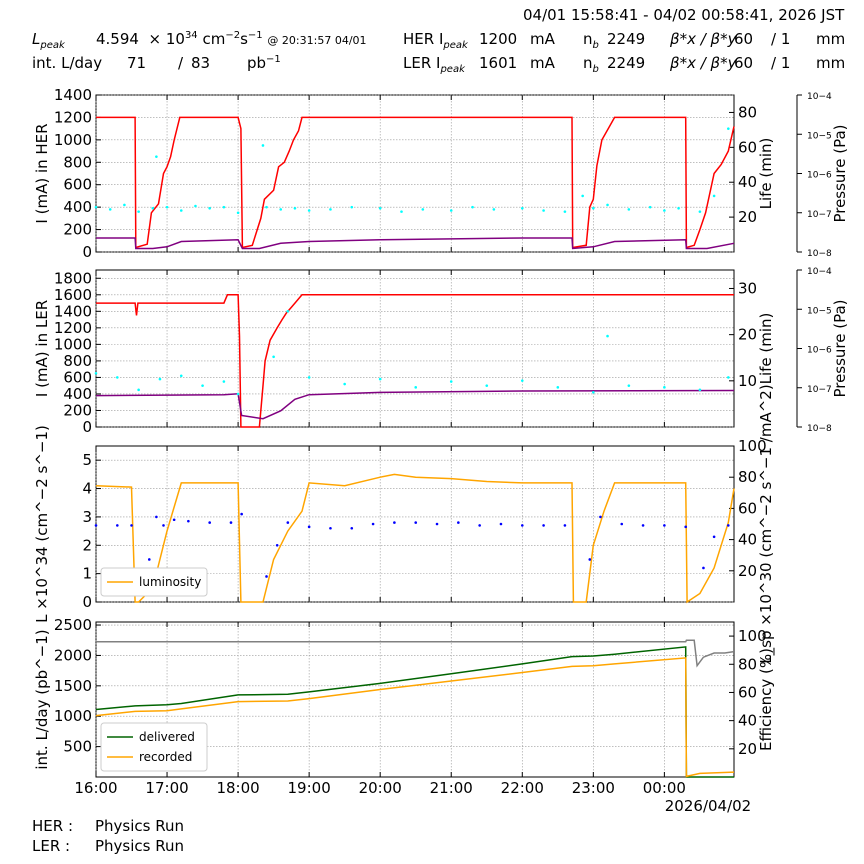 This screenshot has height=864, width=864. Describe the element at coordinates (423, 39) in the screenshot. I see `her-label-text: HER I` at that location.